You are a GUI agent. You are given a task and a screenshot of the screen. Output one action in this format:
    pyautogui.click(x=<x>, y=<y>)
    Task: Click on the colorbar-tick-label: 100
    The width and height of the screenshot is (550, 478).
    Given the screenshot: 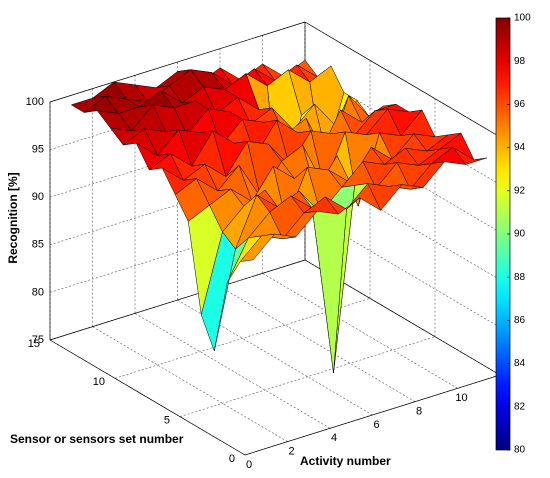 What is the action you would take?
    pyautogui.click(x=522, y=18)
    